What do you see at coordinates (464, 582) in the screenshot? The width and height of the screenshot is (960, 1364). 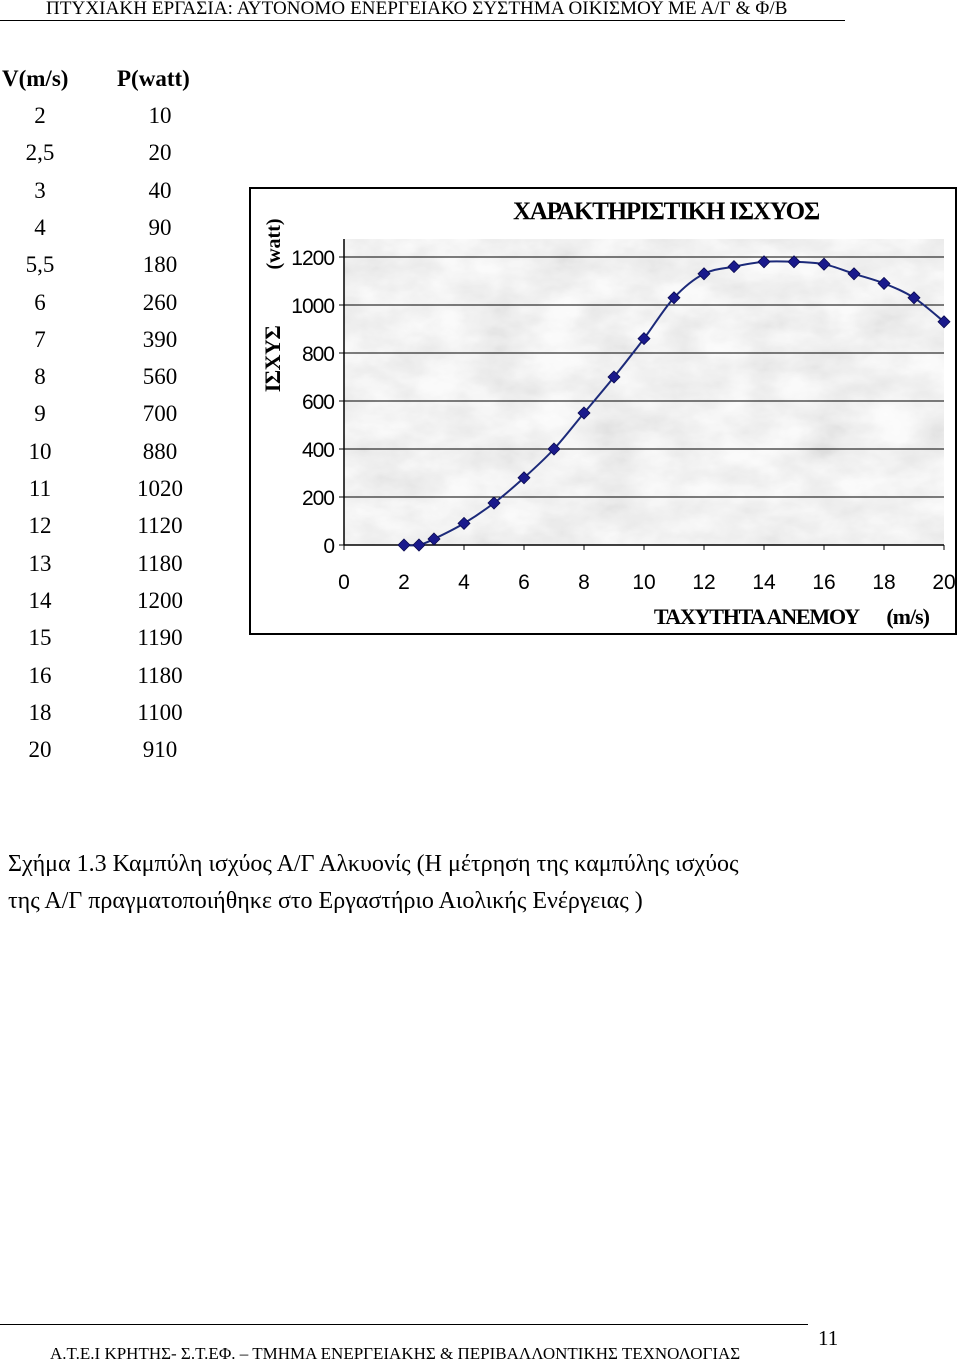 I see `x-tick-label: 4` at bounding box center [464, 582].